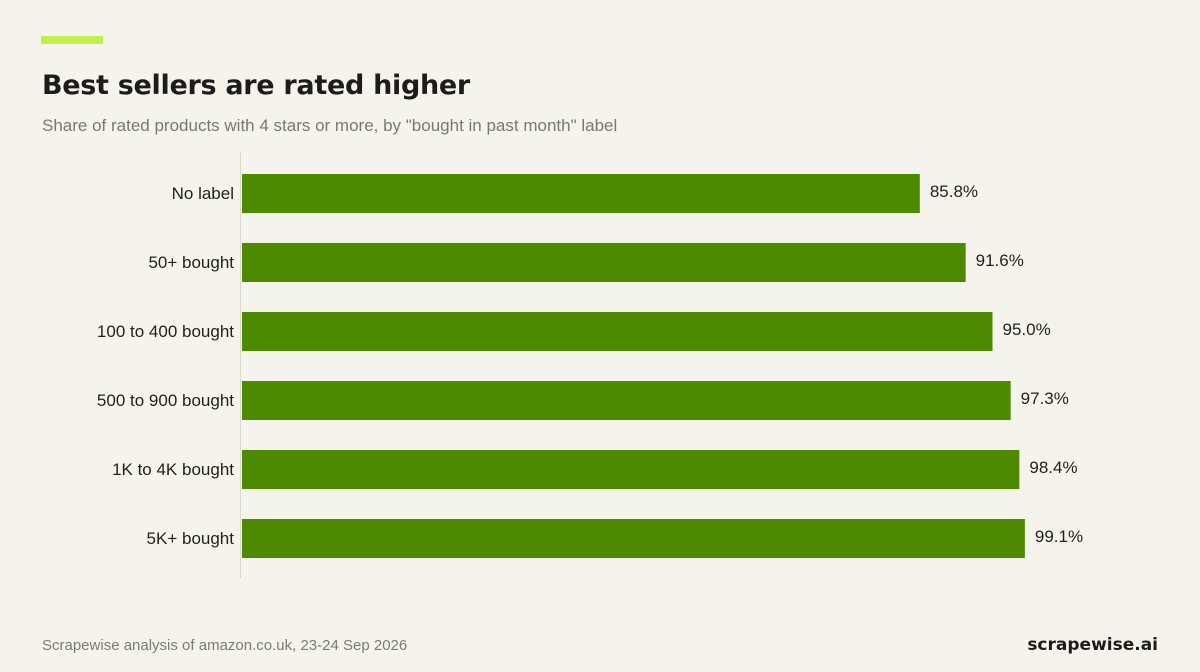 This screenshot has width=1200, height=672. What do you see at coordinates (1000, 260) in the screenshot?
I see `value-label: 91.6%` at bounding box center [1000, 260].